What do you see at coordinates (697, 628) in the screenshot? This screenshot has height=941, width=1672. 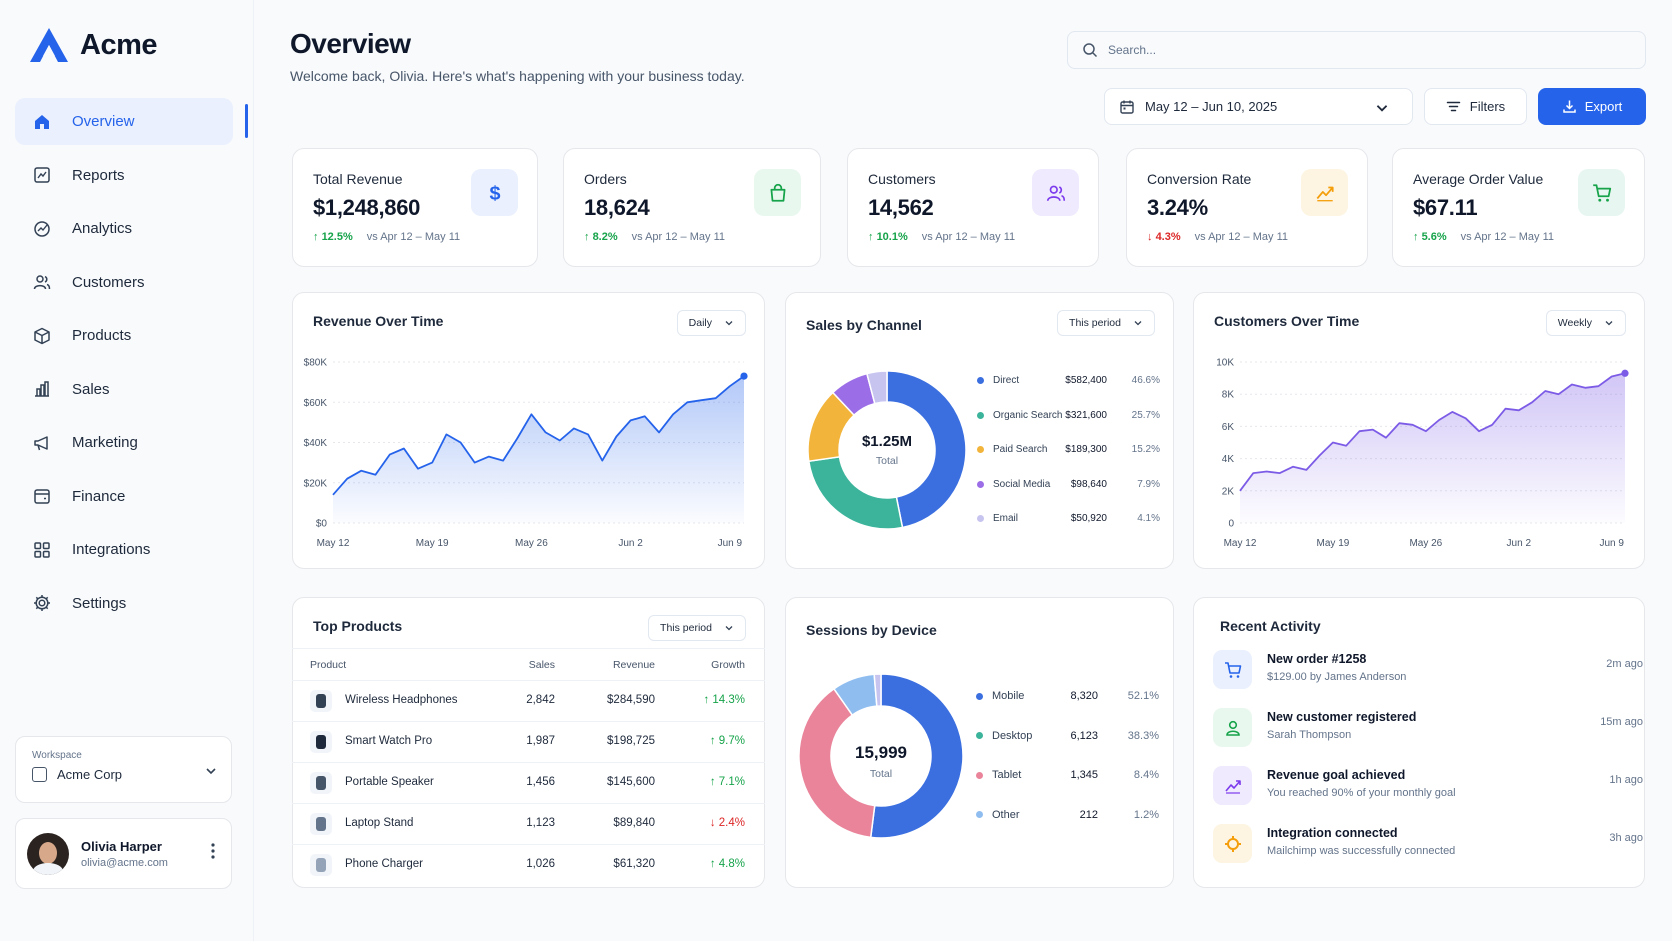 I see `top-products-period-dropdown: This period` at bounding box center [697, 628].